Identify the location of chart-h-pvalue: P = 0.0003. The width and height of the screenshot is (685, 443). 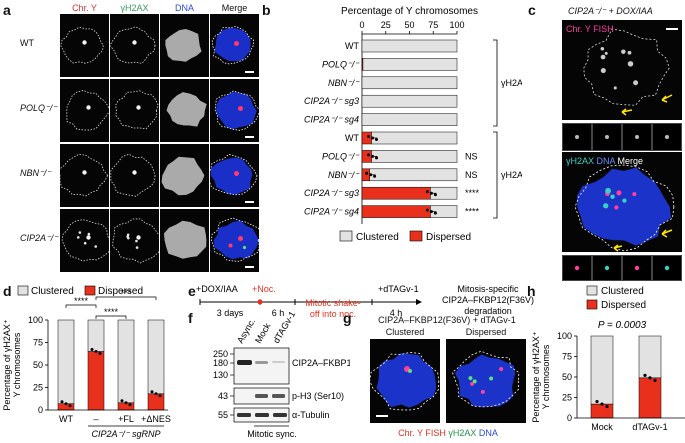
(622, 325).